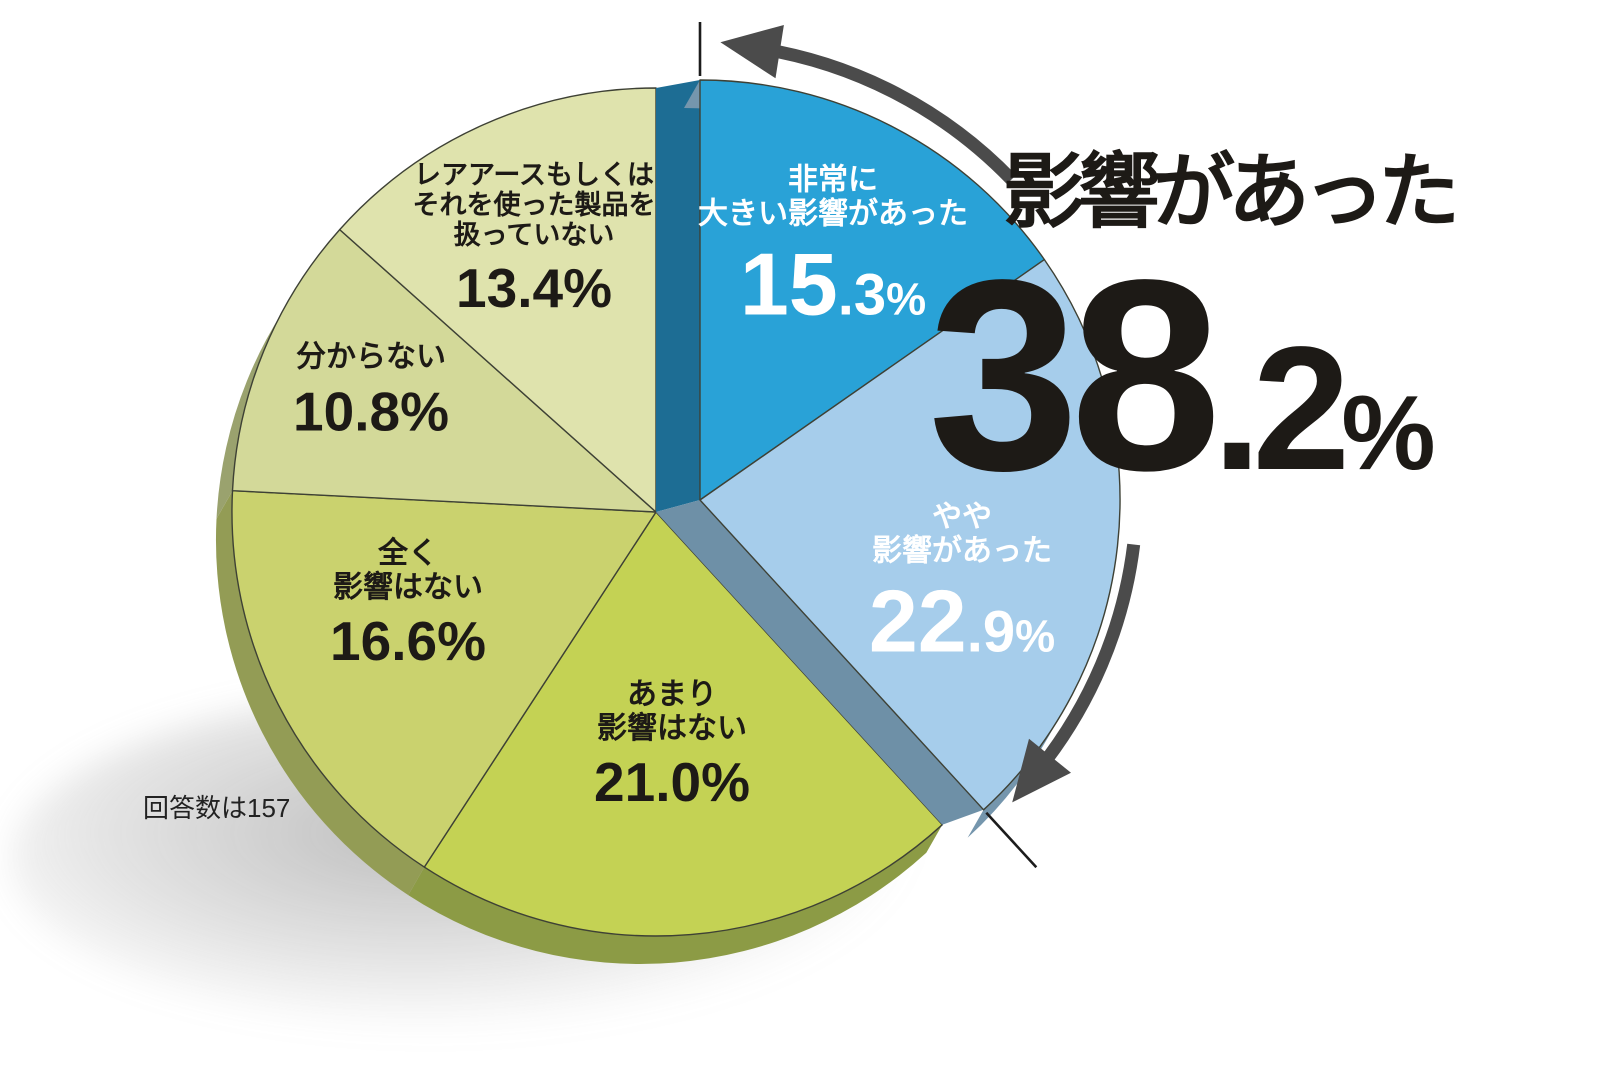 The height and width of the screenshot is (1069, 1600). What do you see at coordinates (672, 694) in the screenshot?
I see `slice-label-line: あまり` at bounding box center [672, 694].